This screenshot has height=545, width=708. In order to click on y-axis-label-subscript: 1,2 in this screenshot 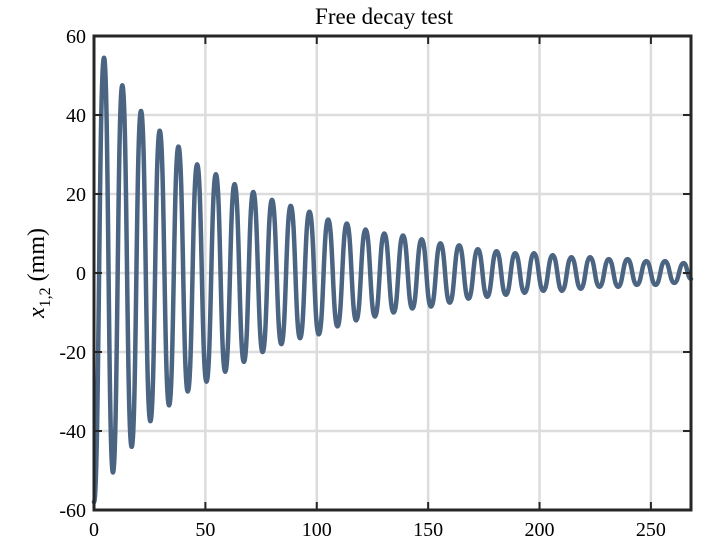, I will do `click(45, 297)`.